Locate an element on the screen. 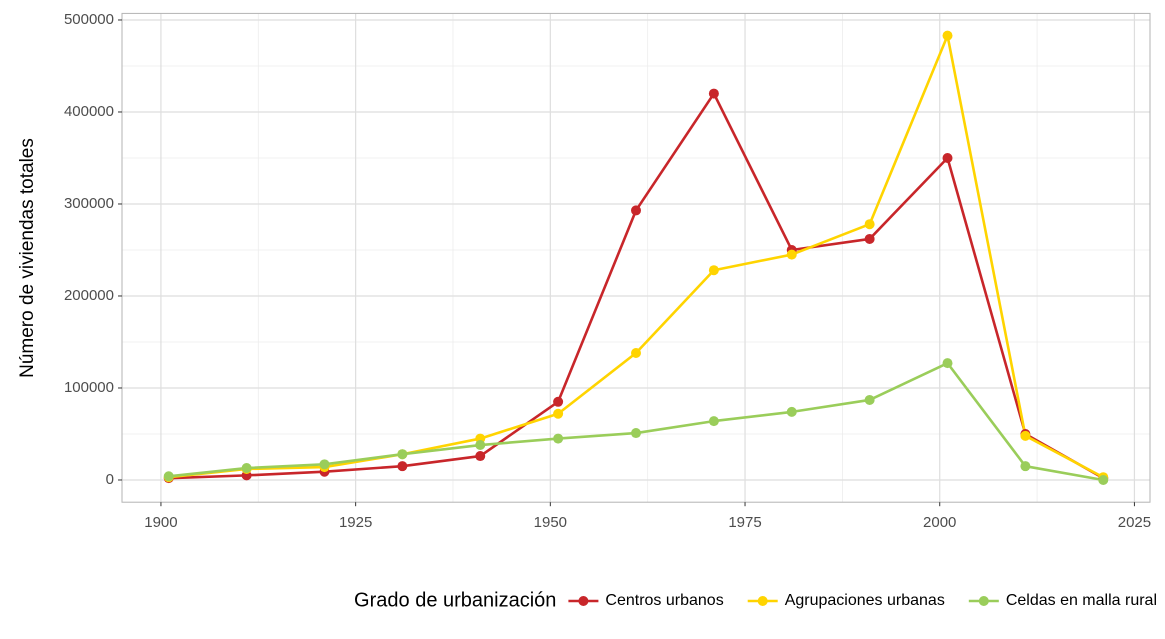 The height and width of the screenshot is (639, 1165). y-tick-label: 100000 is located at coordinates (89, 387).